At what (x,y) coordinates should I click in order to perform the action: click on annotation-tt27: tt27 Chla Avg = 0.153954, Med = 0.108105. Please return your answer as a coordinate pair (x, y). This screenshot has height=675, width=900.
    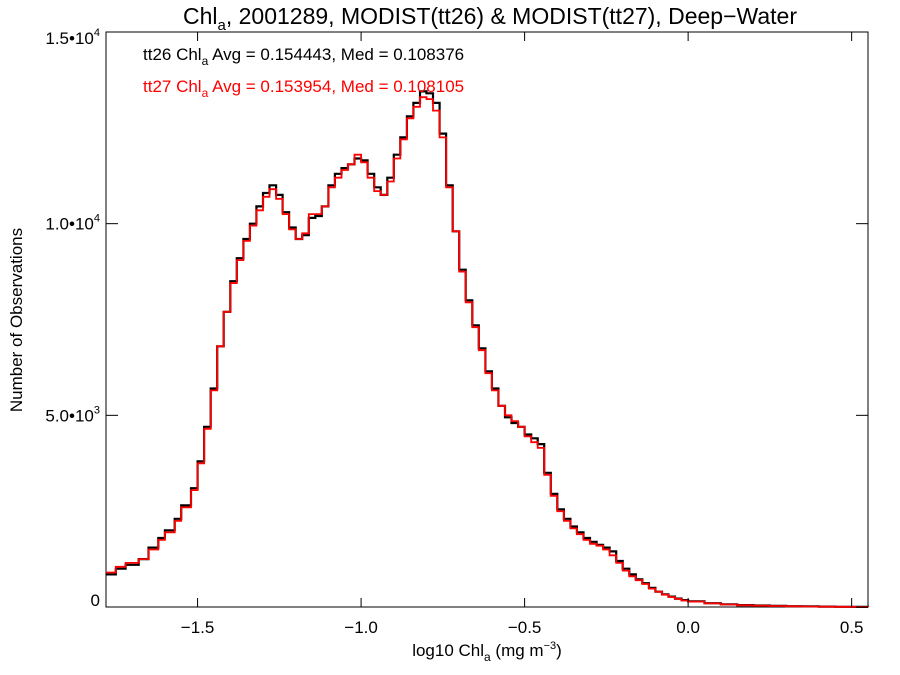
    Looking at the image, I should click on (303, 88).